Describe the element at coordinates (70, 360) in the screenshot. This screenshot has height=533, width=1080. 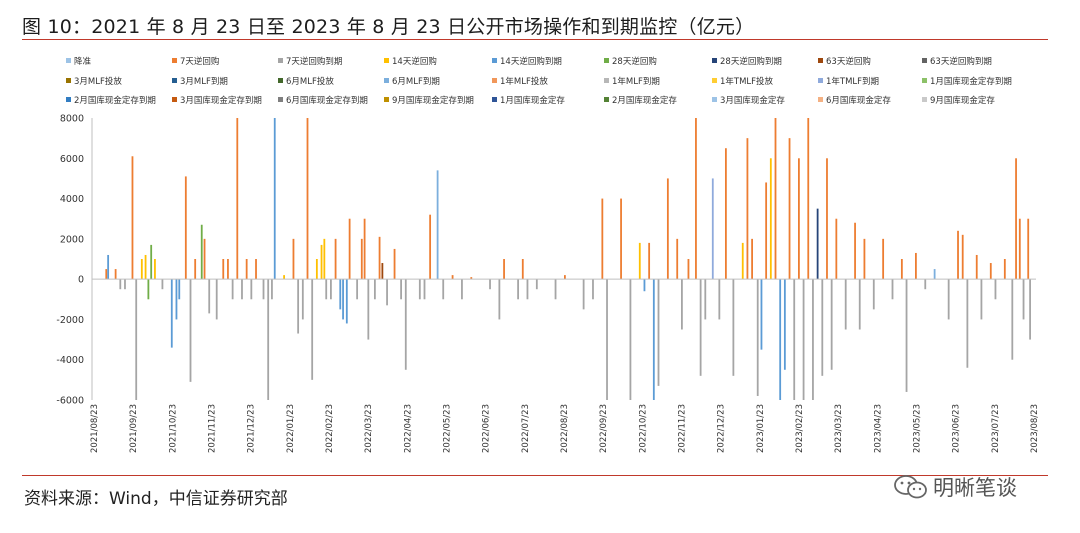
I see `y-tick-label: -4000` at that location.